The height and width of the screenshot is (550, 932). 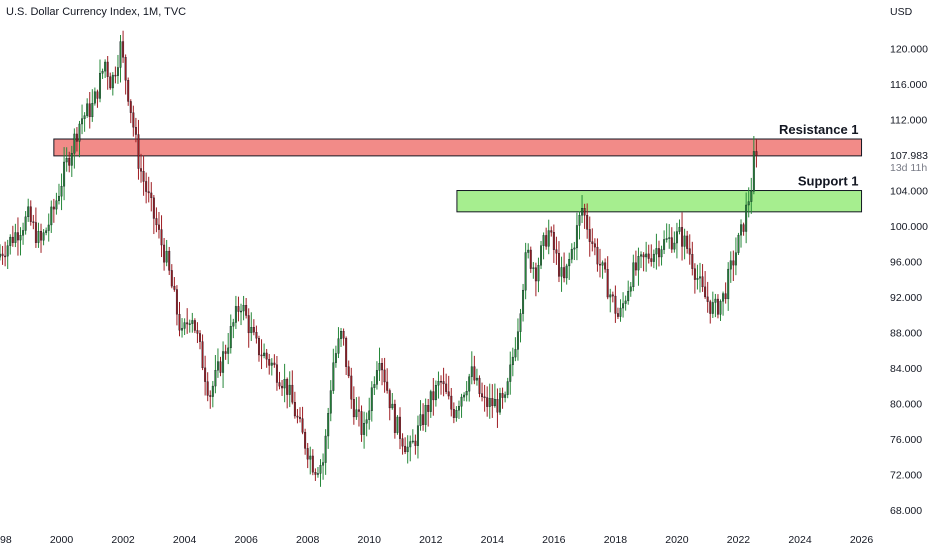 What do you see at coordinates (908, 120) in the screenshot?
I see `y-tick-label: 112.000` at bounding box center [908, 120].